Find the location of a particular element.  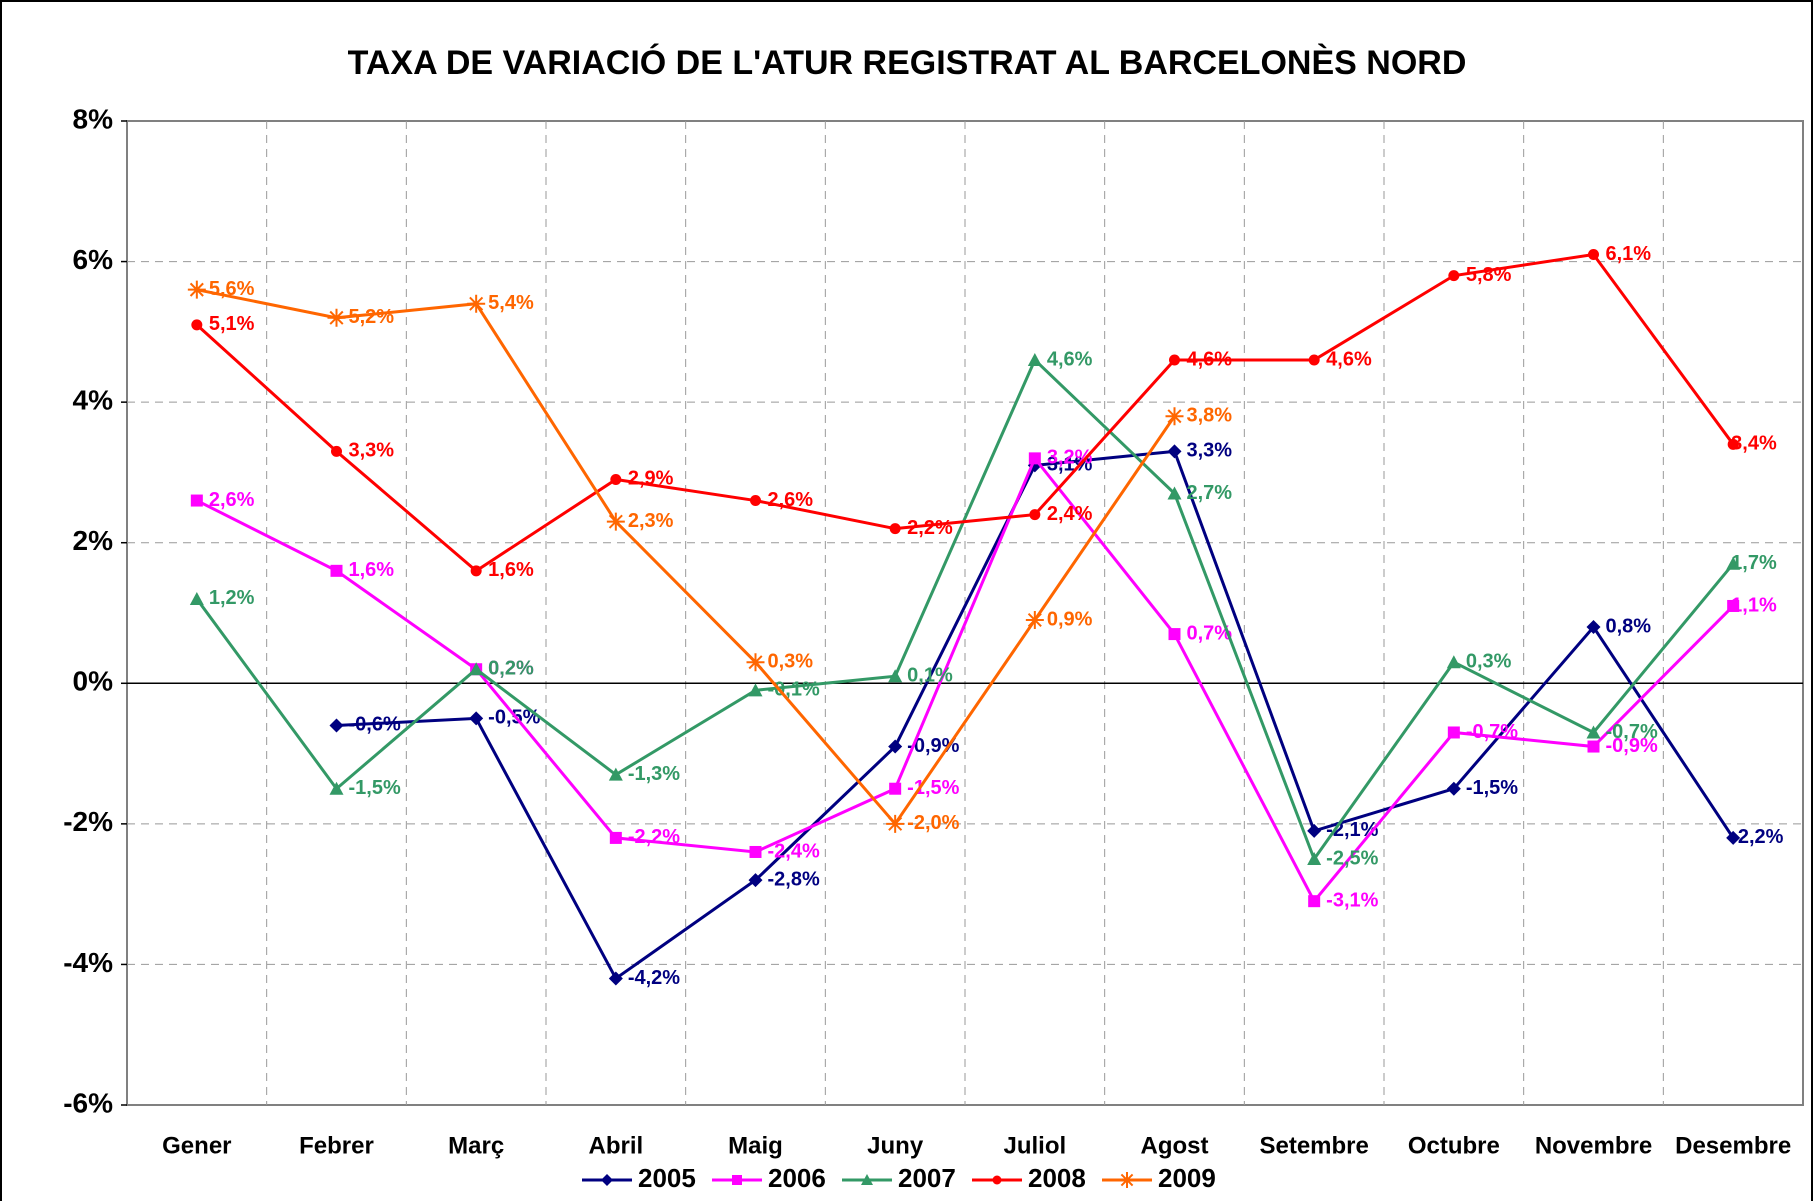

data-label: -2,8% is located at coordinates (794, 879).